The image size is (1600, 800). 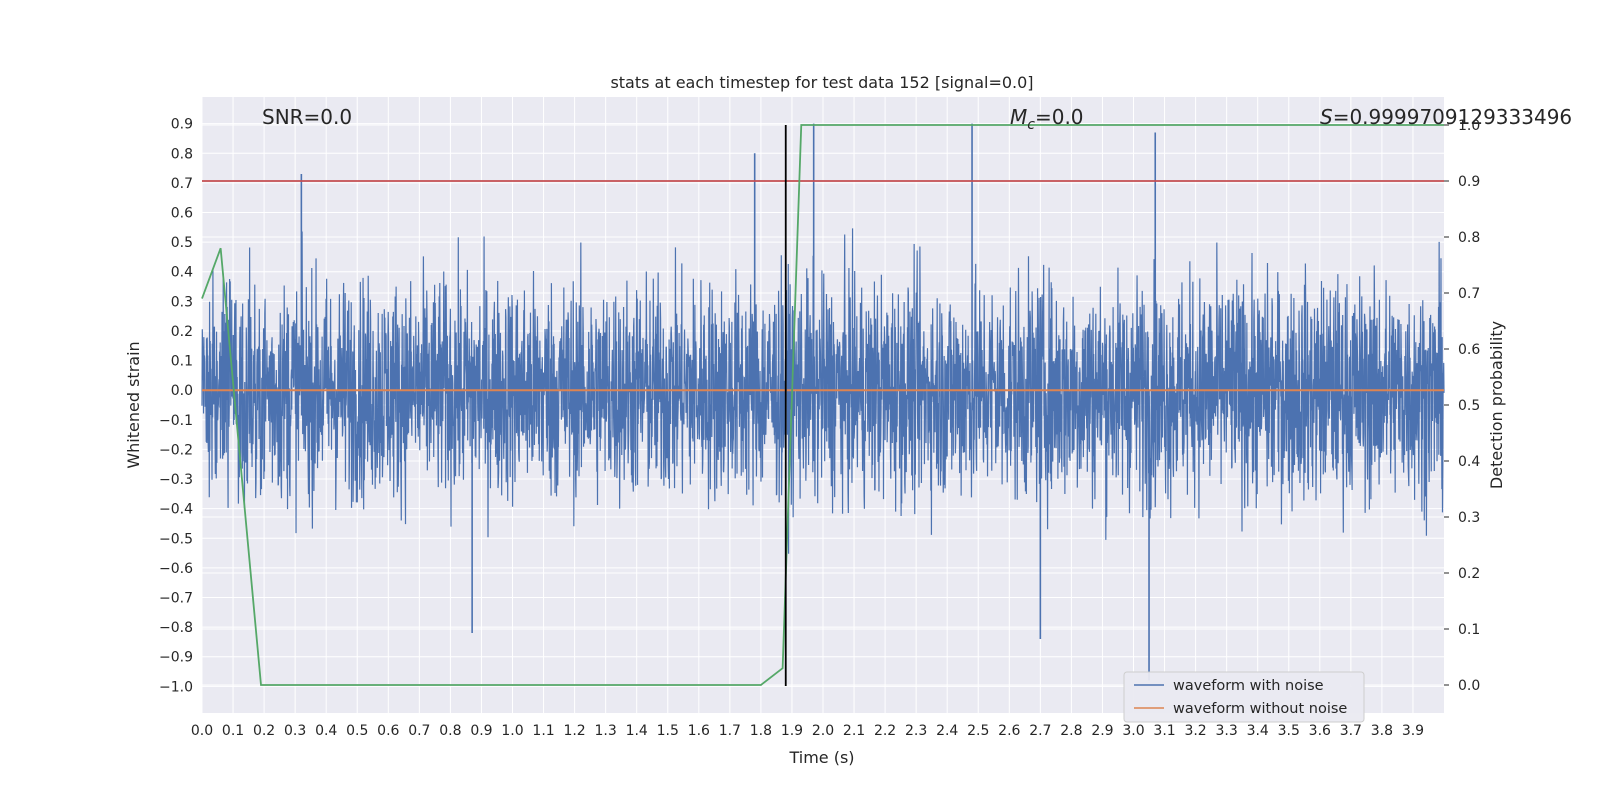 What do you see at coordinates (481, 731) in the screenshot?
I see `x-tick-label: 0.9` at bounding box center [481, 731].